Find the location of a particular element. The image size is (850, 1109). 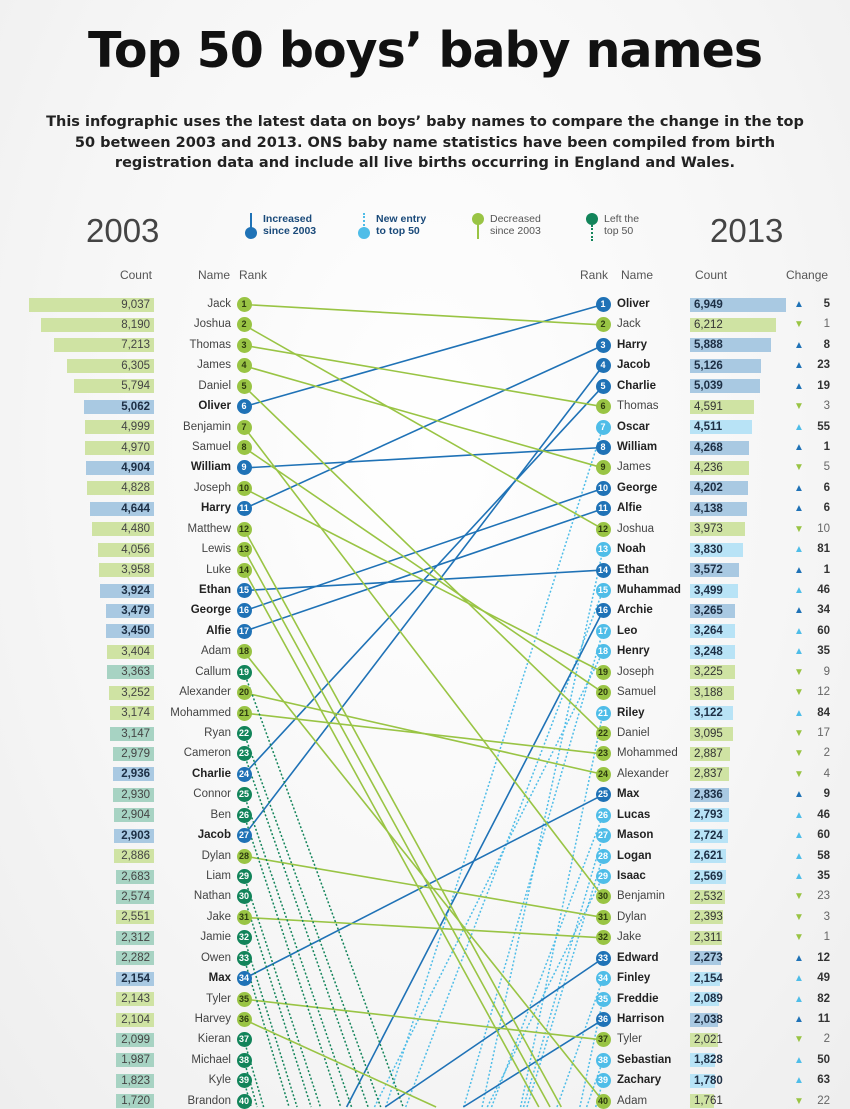

left-row: 2,930 Connor 25 is located at coordinates (130, 795).